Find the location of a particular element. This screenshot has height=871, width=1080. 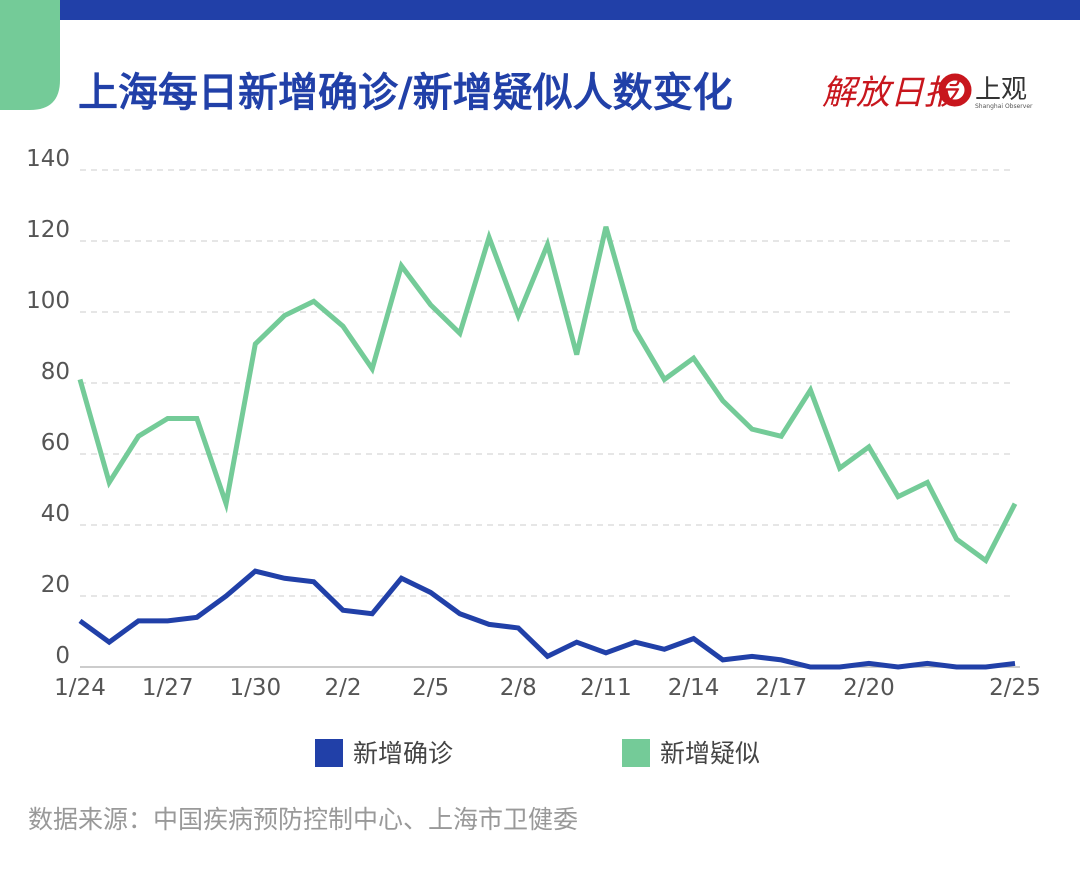

y-tick-label: 20 is located at coordinates (55, 585).